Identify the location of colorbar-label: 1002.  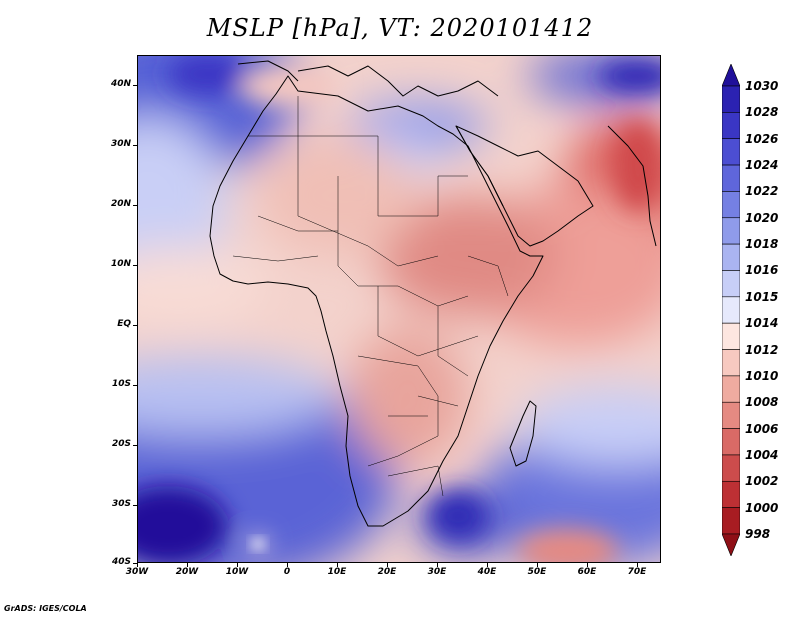
(762, 481).